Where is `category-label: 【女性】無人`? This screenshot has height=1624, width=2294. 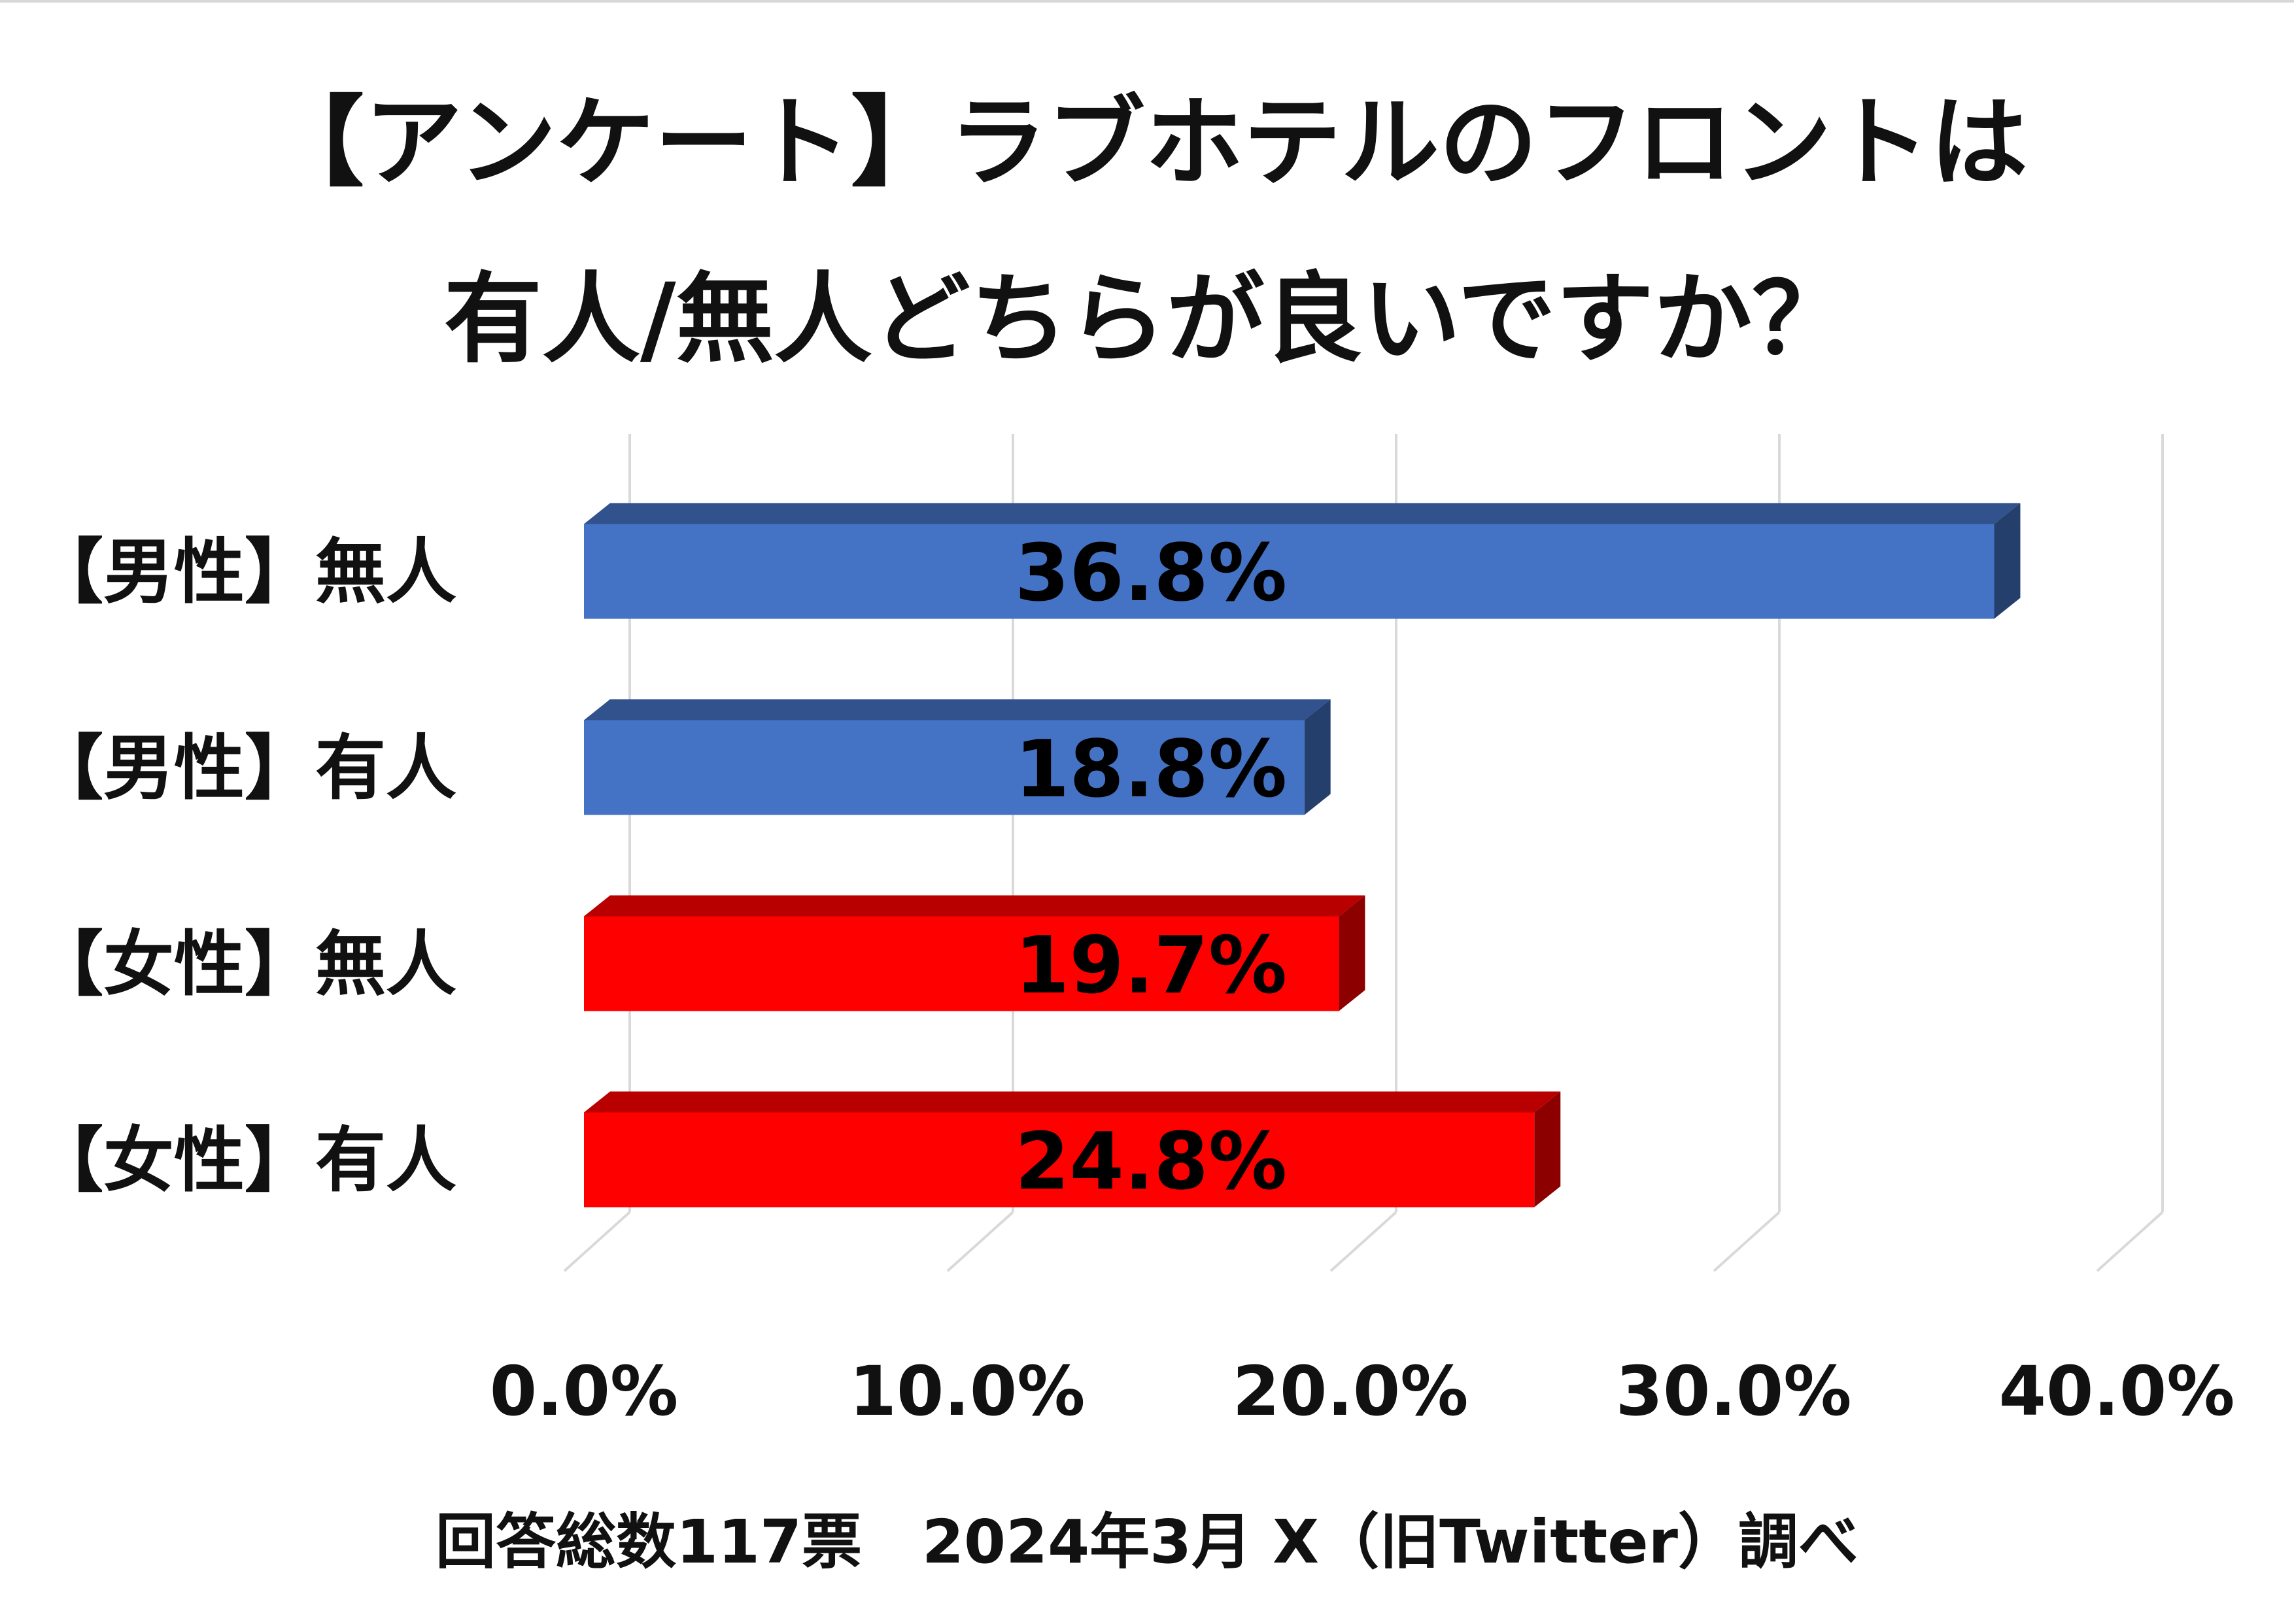 category-label: 【女性】無人 is located at coordinates (244, 965).